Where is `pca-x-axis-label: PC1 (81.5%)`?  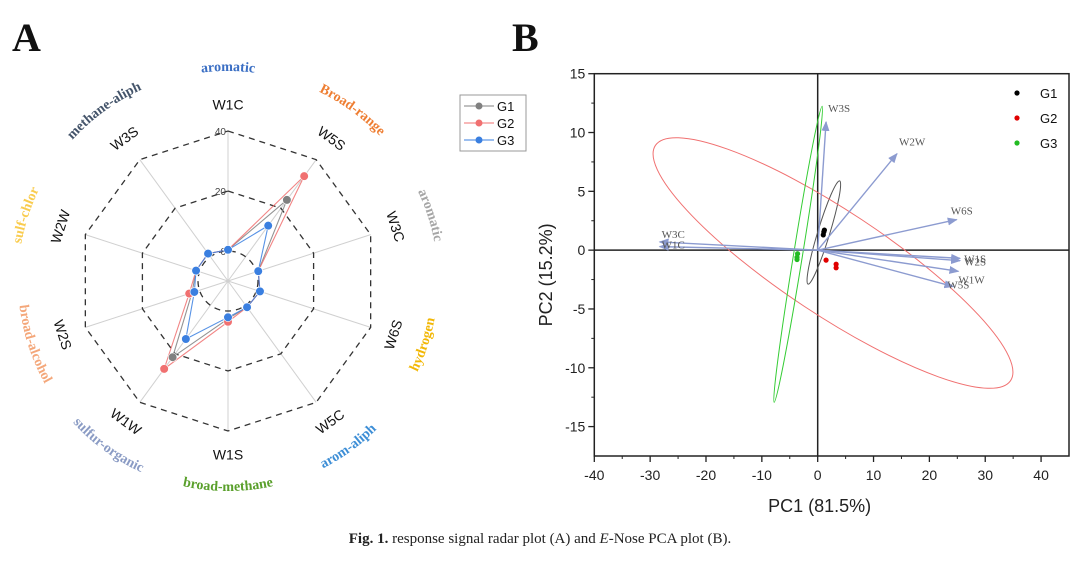 pca-x-axis-label: PC1 (81.5%) is located at coordinates (819, 506).